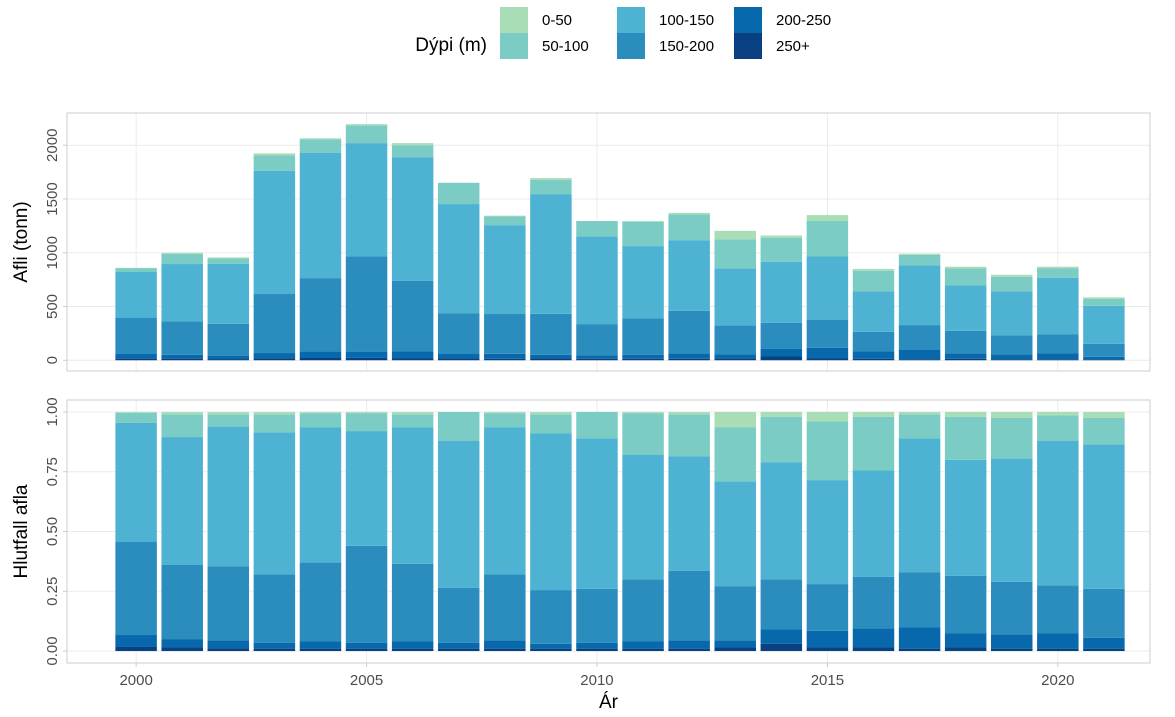 The height and width of the screenshot is (717, 1175). What do you see at coordinates (52, 360) in the screenshot?
I see `y-tick-label: 0` at bounding box center [52, 360].